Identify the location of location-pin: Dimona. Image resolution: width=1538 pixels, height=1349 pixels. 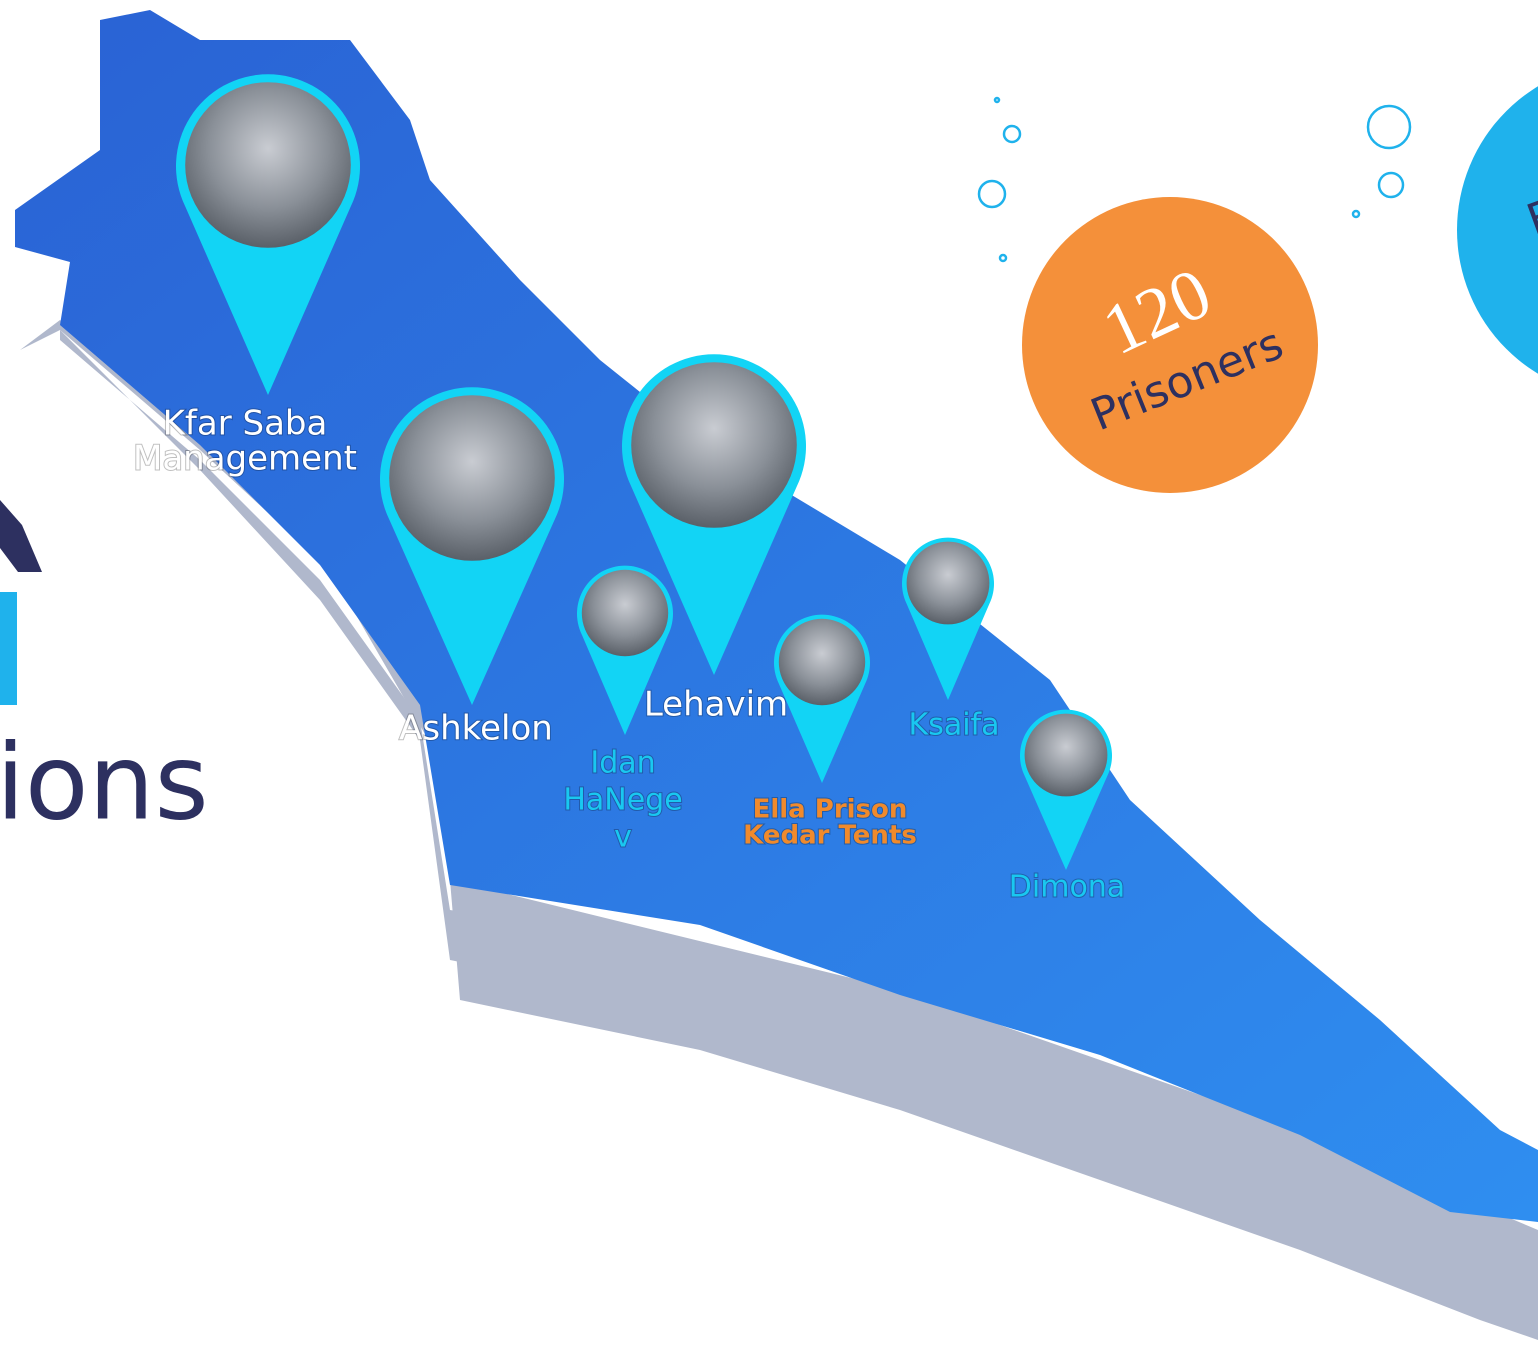
(1067, 807).